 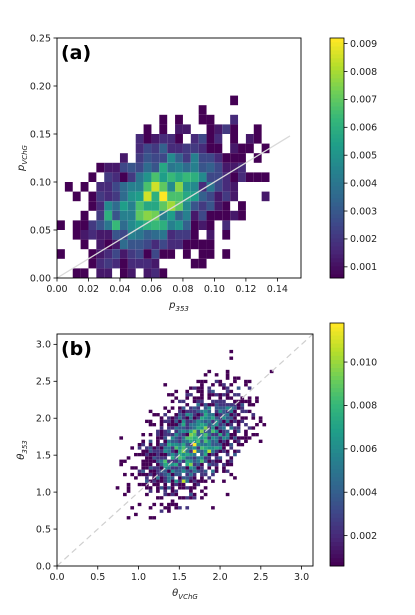 What do you see at coordinates (363, 493) in the screenshot?
I see `colorbar-tick-label: 0.004` at bounding box center [363, 493].